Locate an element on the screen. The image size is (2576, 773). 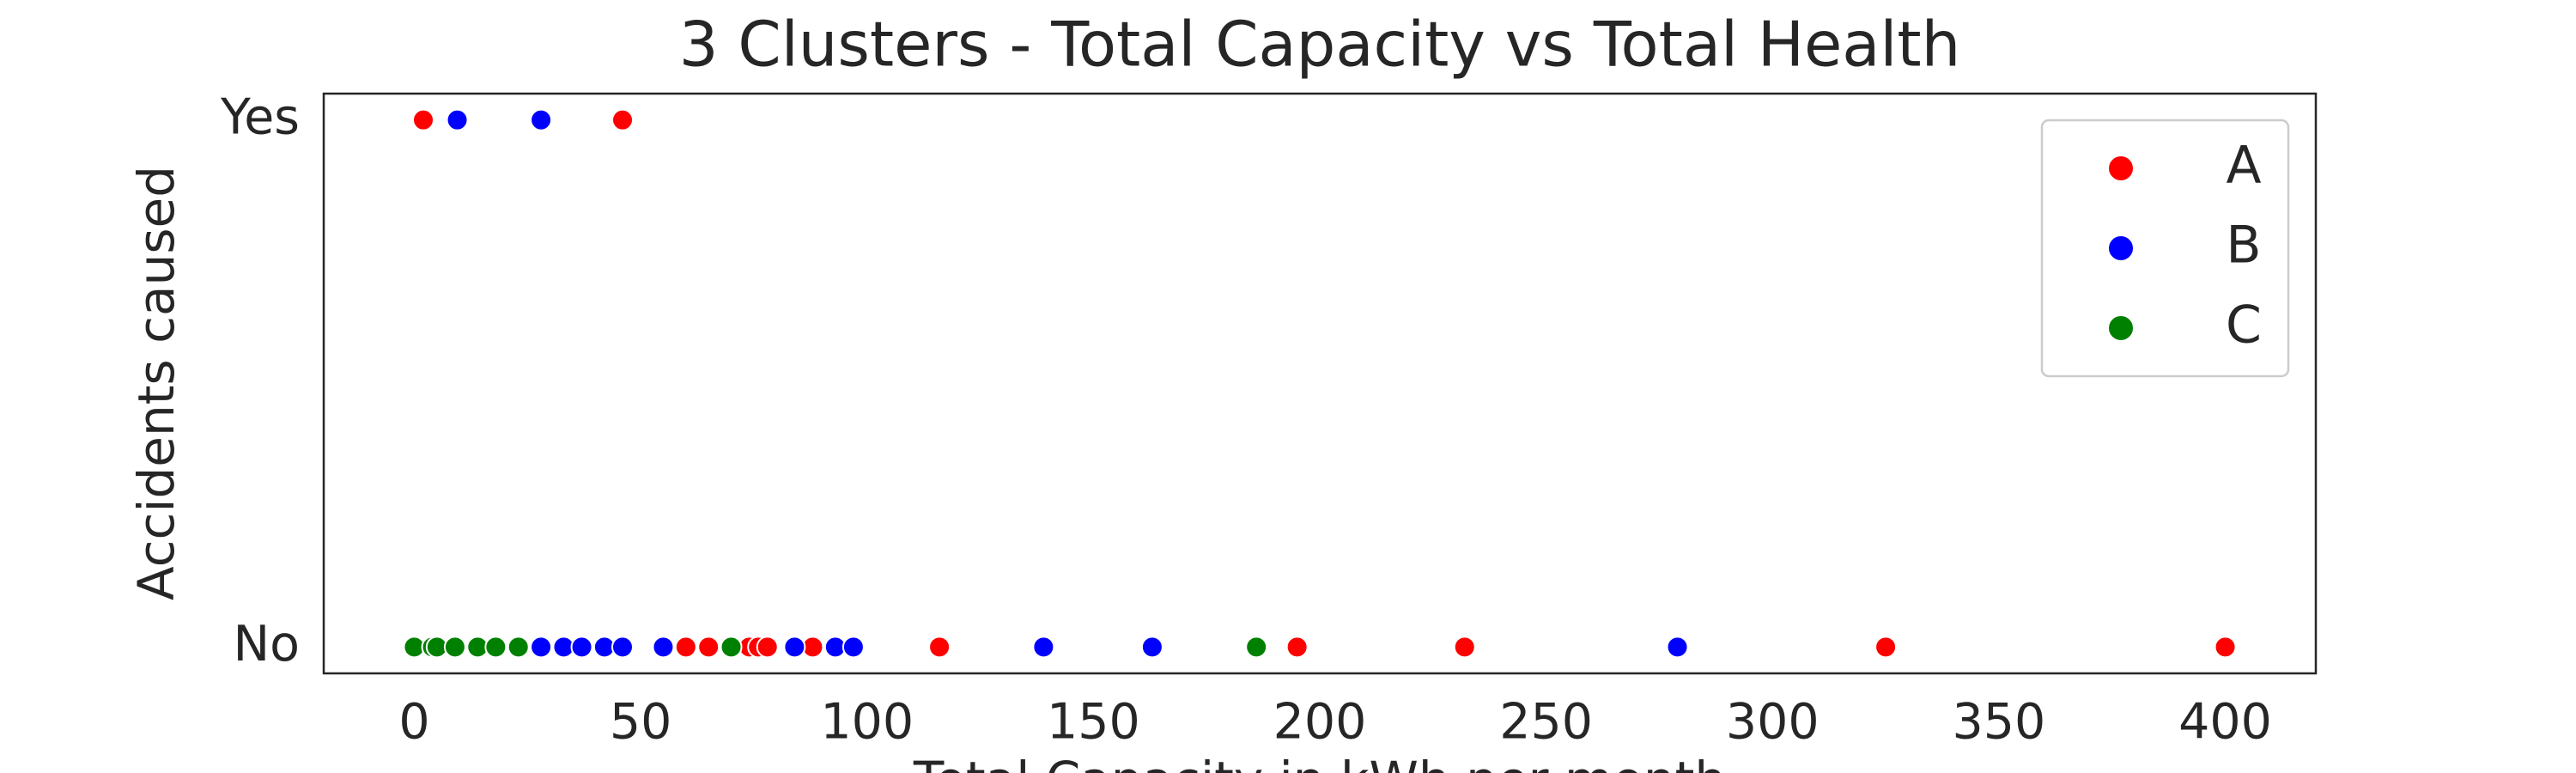
x-axis-label: Total Capacity in kWh per month is located at coordinates (1319, 762).